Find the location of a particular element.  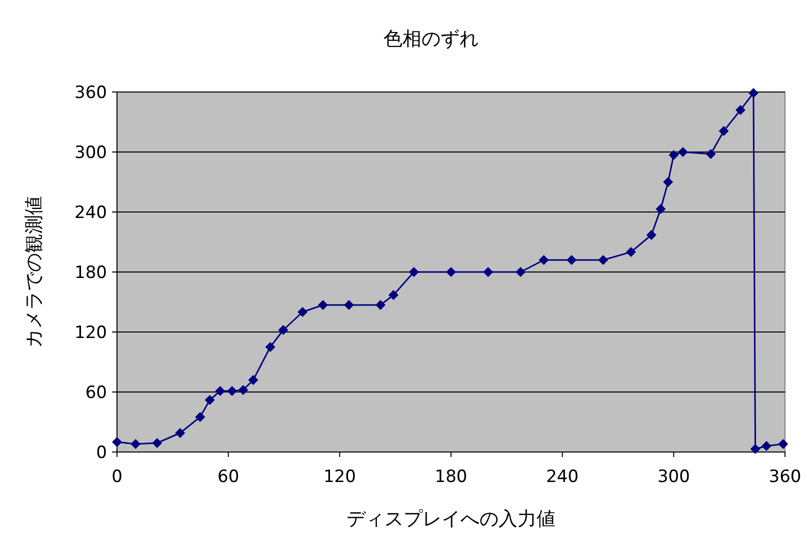

y-tick-label: 240 is located at coordinates (90, 213).